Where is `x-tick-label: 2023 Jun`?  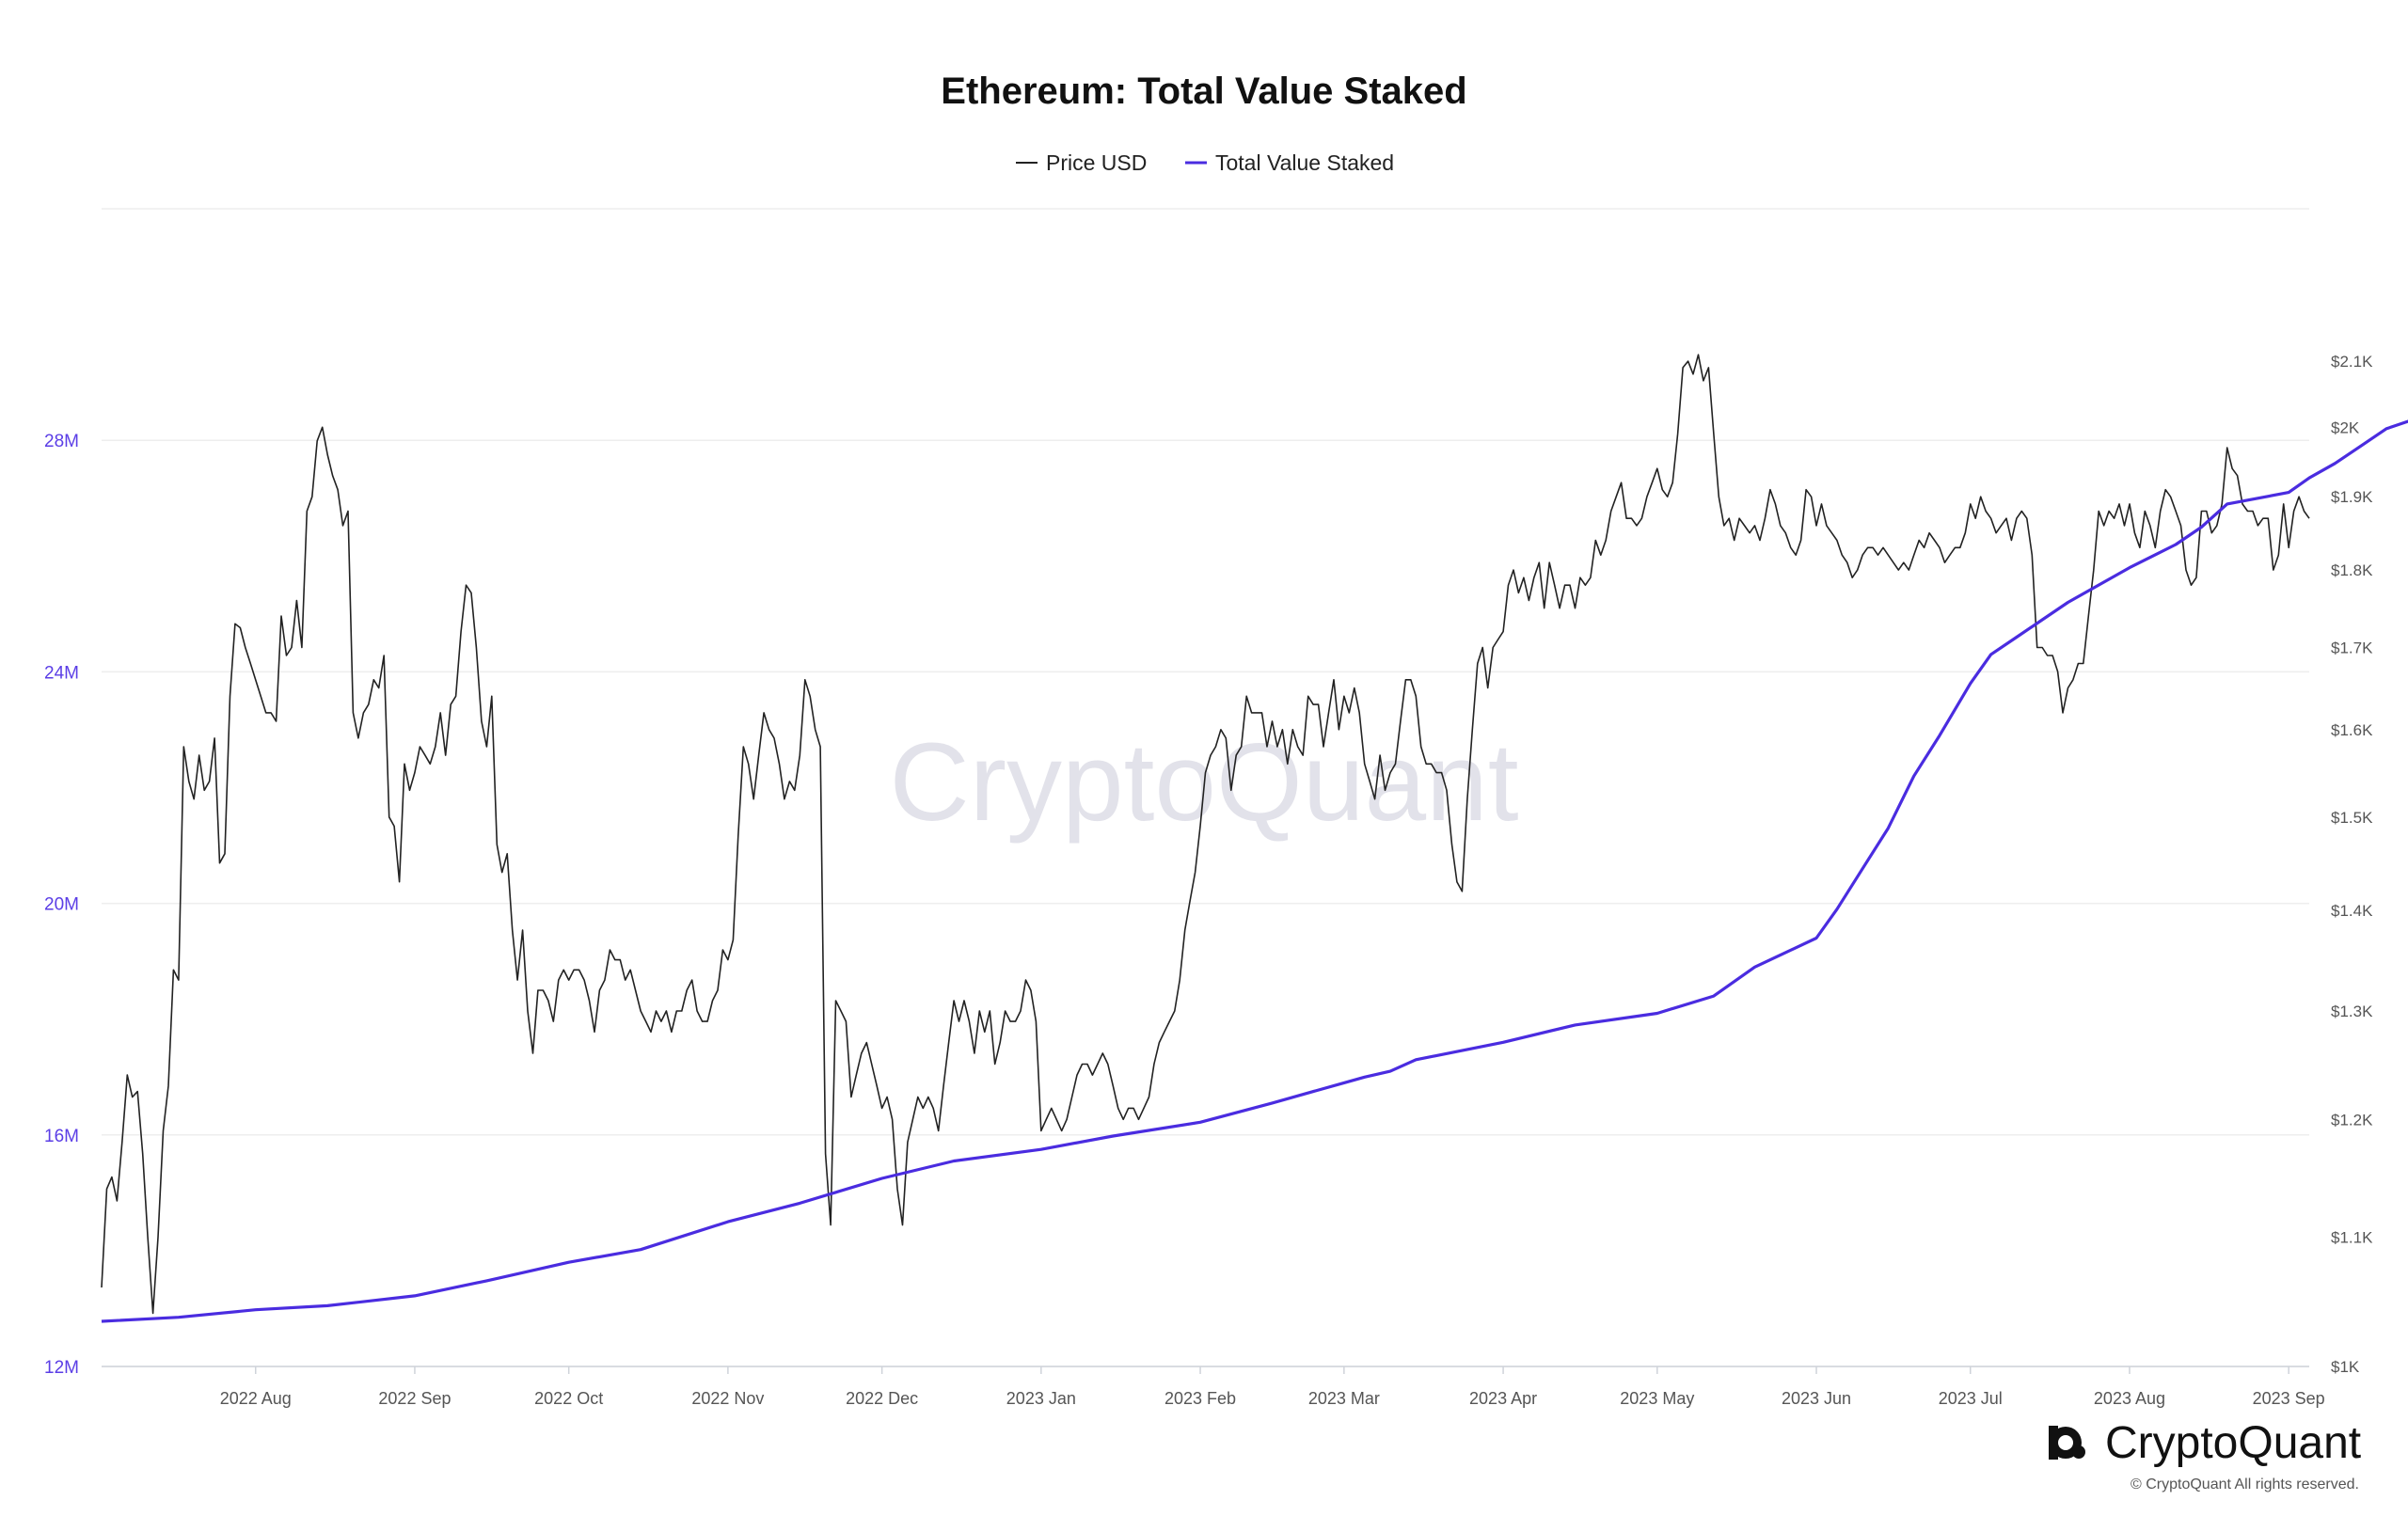 x-tick-label: 2023 Jun is located at coordinates (1817, 1398).